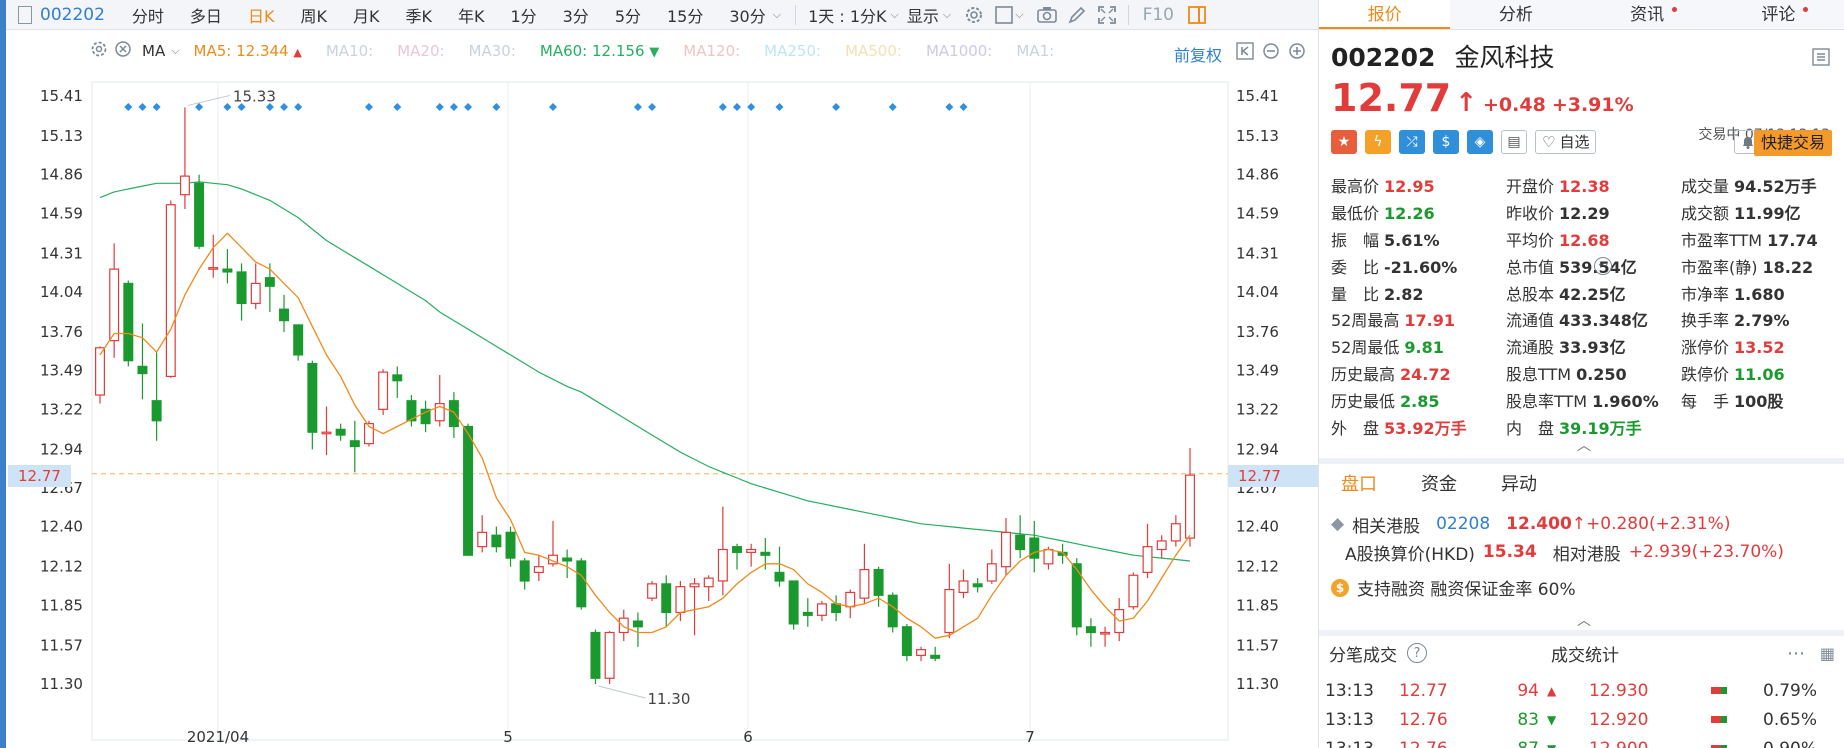 The width and height of the screenshot is (1844, 748). Describe the element at coordinates (894, 14) in the screenshot. I see `period-chevron-down-icon: ⌵` at that location.